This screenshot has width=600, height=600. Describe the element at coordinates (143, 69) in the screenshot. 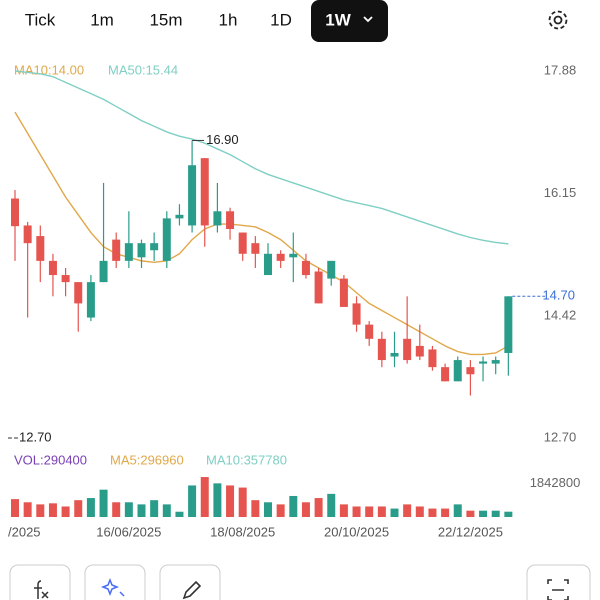

I see `legend-entry: MA50:15.44` at that location.